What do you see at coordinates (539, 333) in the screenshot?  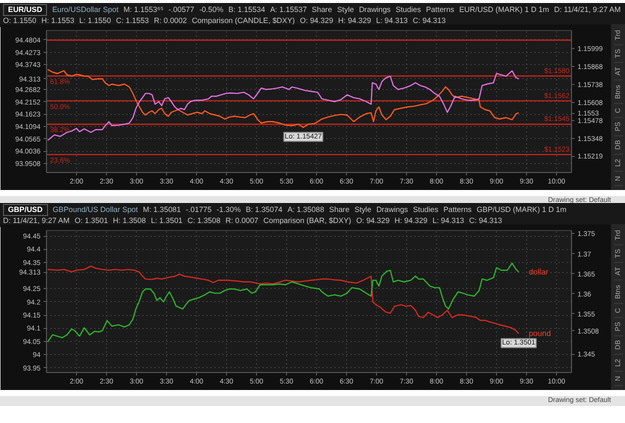 I see `series-label: pound` at bounding box center [539, 333].